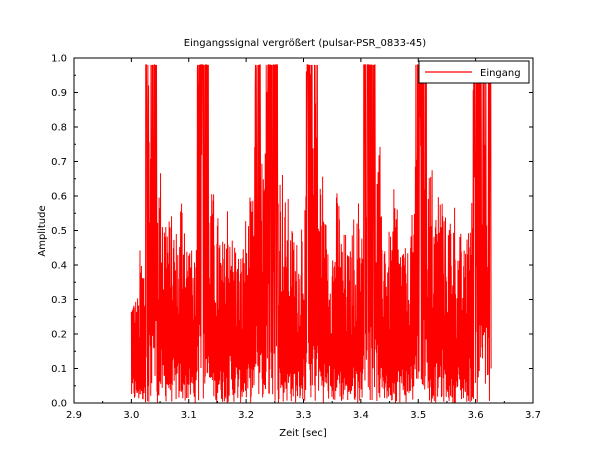 This screenshot has width=610, height=460. Describe the element at coordinates (59, 197) in the screenshot. I see `y-tick-label: 0.6` at that location.